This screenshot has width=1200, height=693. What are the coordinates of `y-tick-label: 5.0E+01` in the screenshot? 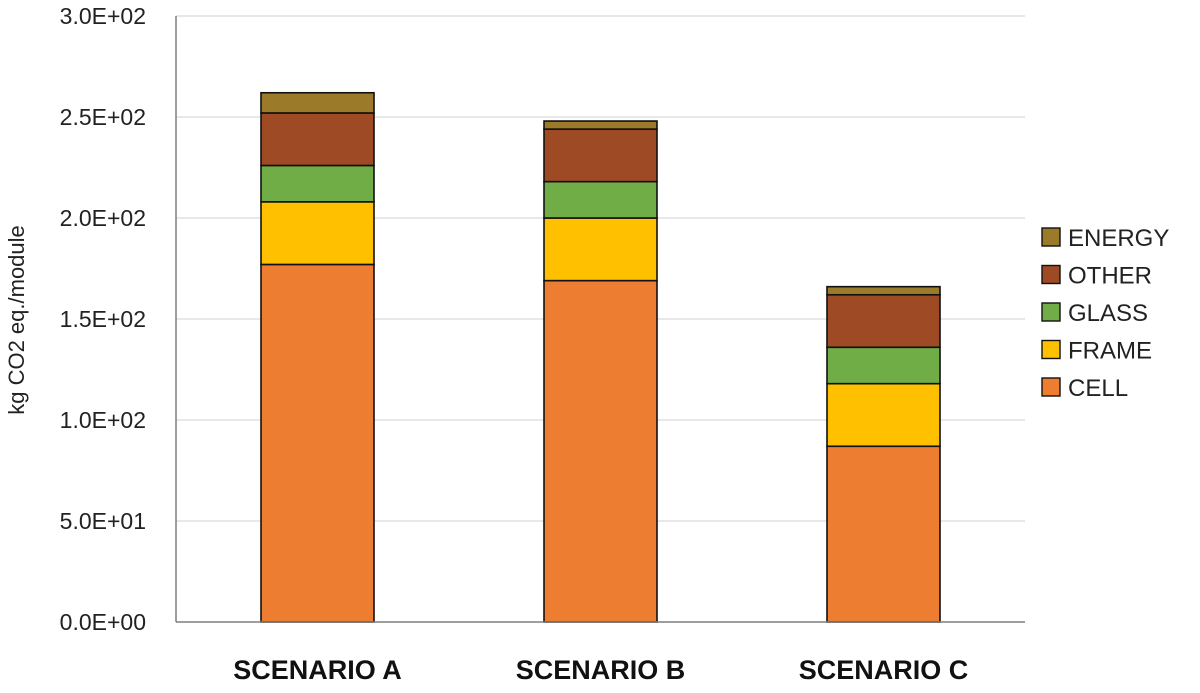 It's located at (103, 521).